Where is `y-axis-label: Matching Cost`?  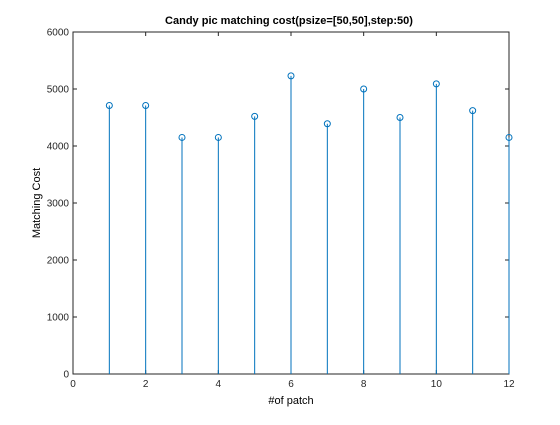 y-axis-label: Matching Cost is located at coordinates (37, 203).